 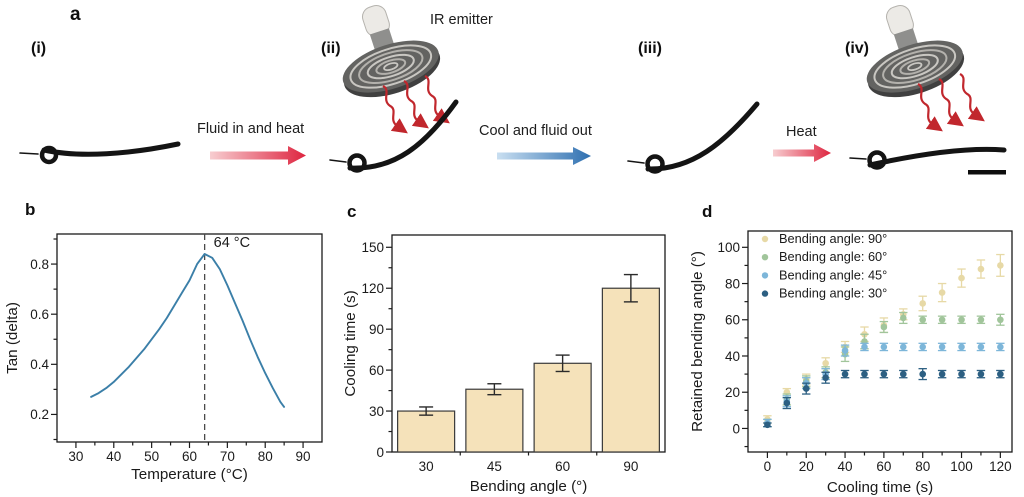 I want to click on legend-entry: Bending angle: 90°, so click(x=833, y=238).